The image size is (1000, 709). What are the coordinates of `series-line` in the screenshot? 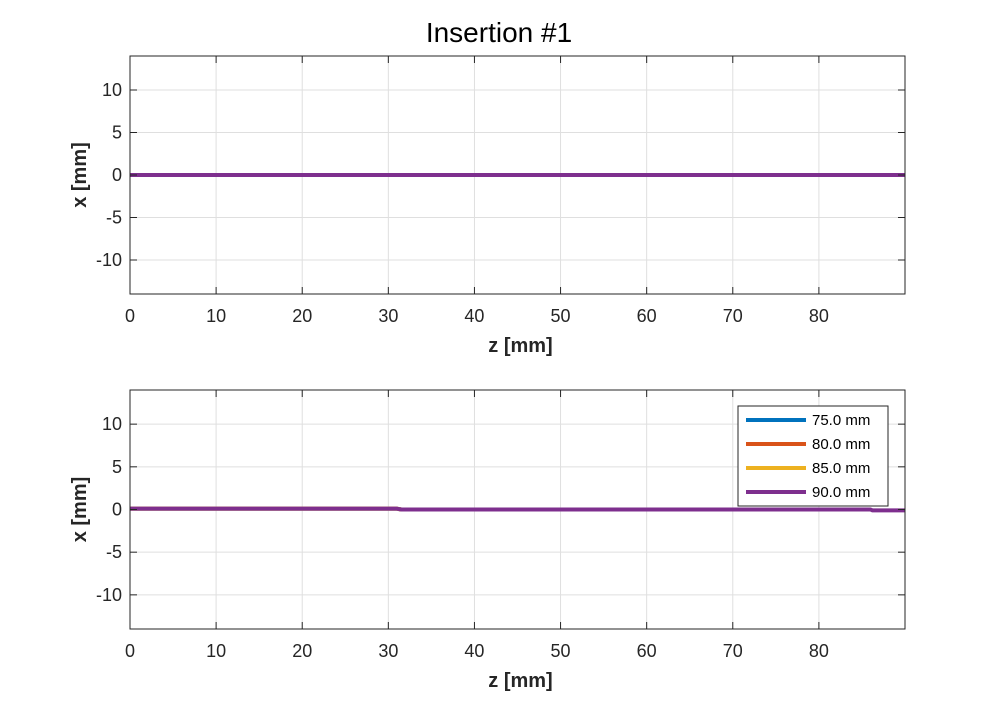 It's located at (517, 509).